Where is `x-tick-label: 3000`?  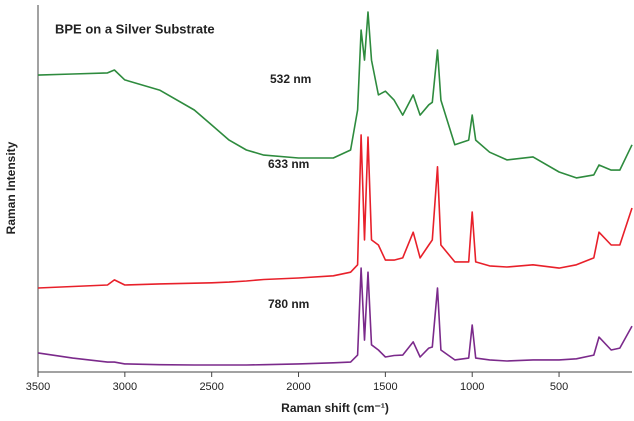 x-tick-label: 3000 is located at coordinates (125, 387).